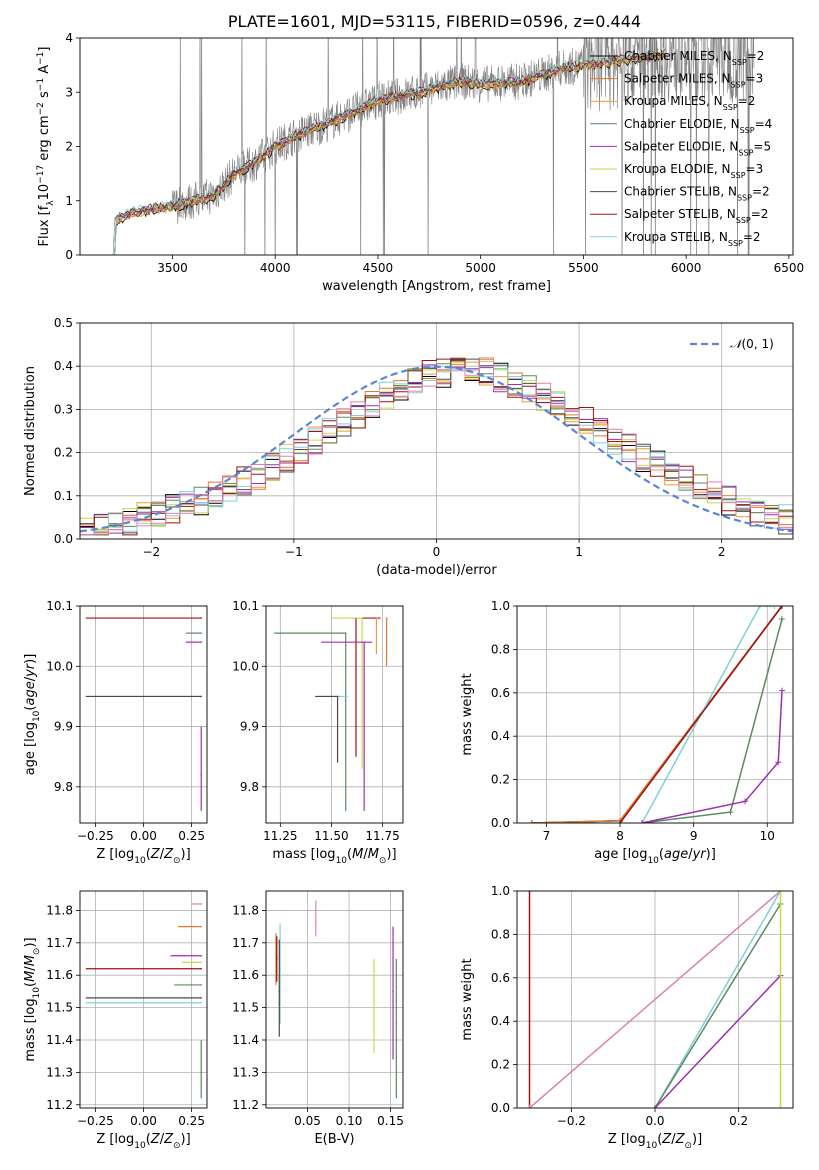 The height and width of the screenshot is (1170, 819). What do you see at coordinates (249, 787) in the screenshot?
I see `y-tick-label: 9.8` at bounding box center [249, 787].